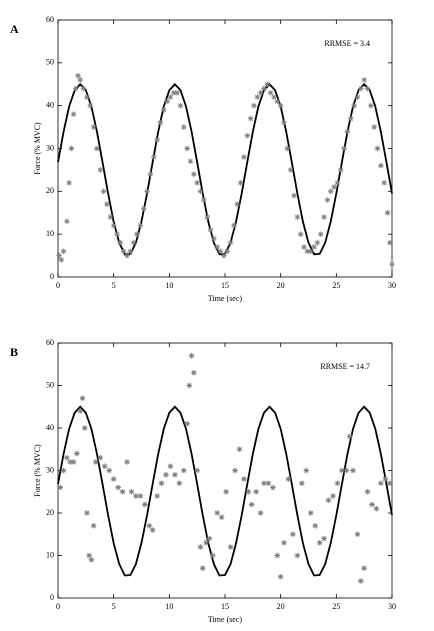  Describe the element at coordinates (37, 148) in the screenshot. I see `y-axis-label: Force (% MVC)` at that location.